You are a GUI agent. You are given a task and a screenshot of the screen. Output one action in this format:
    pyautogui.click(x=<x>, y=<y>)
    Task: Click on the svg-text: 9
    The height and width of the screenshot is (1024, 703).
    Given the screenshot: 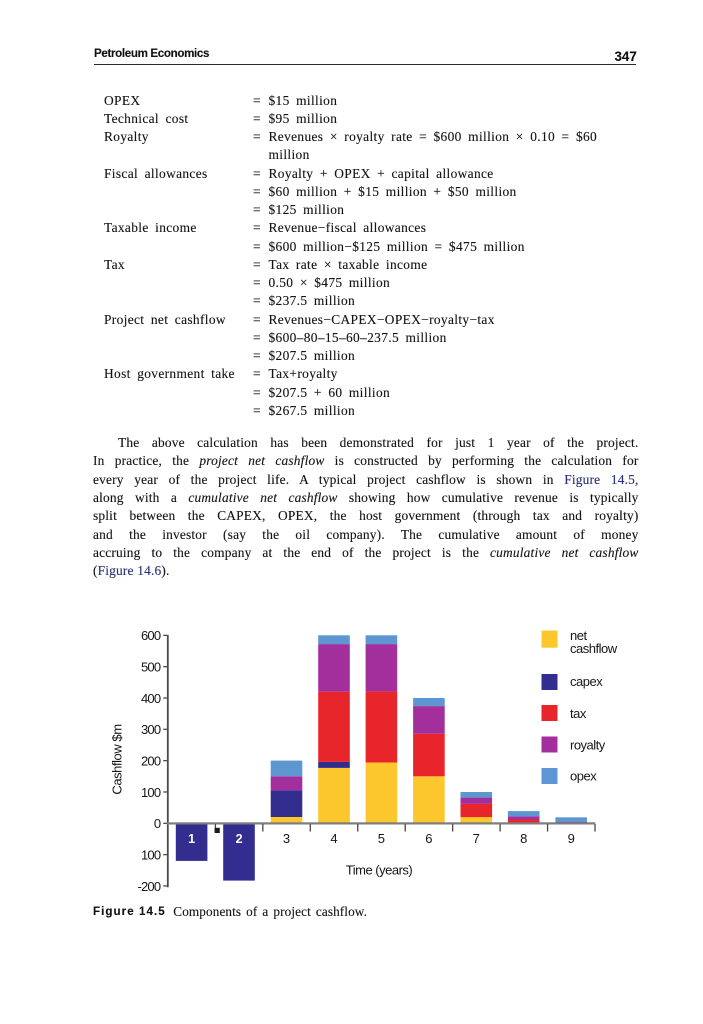 What is the action you would take?
    pyautogui.click(x=571, y=838)
    